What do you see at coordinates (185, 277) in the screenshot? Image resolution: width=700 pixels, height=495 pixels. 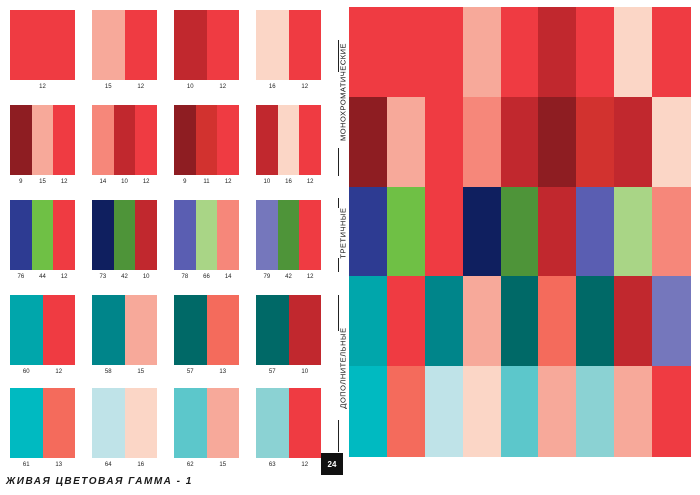 I see `swatch-code-label: 78` at bounding box center [185, 277].